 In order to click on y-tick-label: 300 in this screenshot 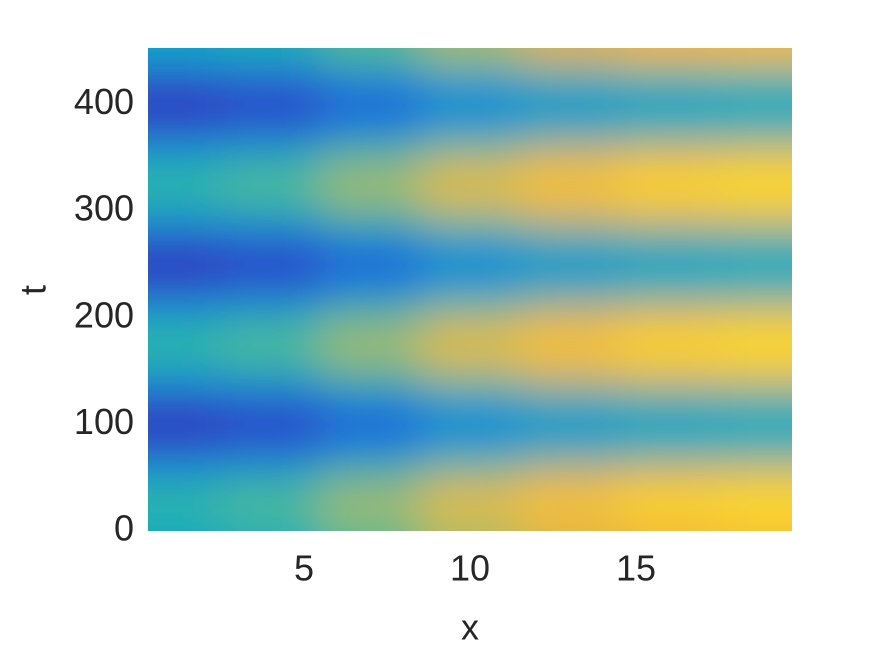, I will do `click(104, 208)`.